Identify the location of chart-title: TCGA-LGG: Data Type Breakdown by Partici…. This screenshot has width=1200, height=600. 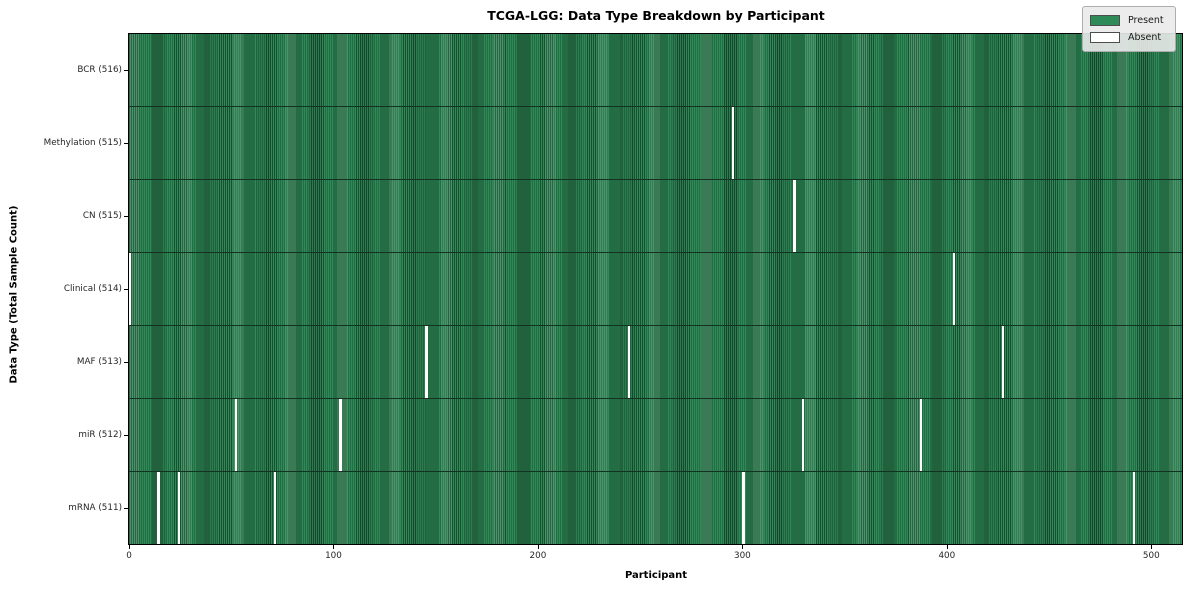
(656, 15).